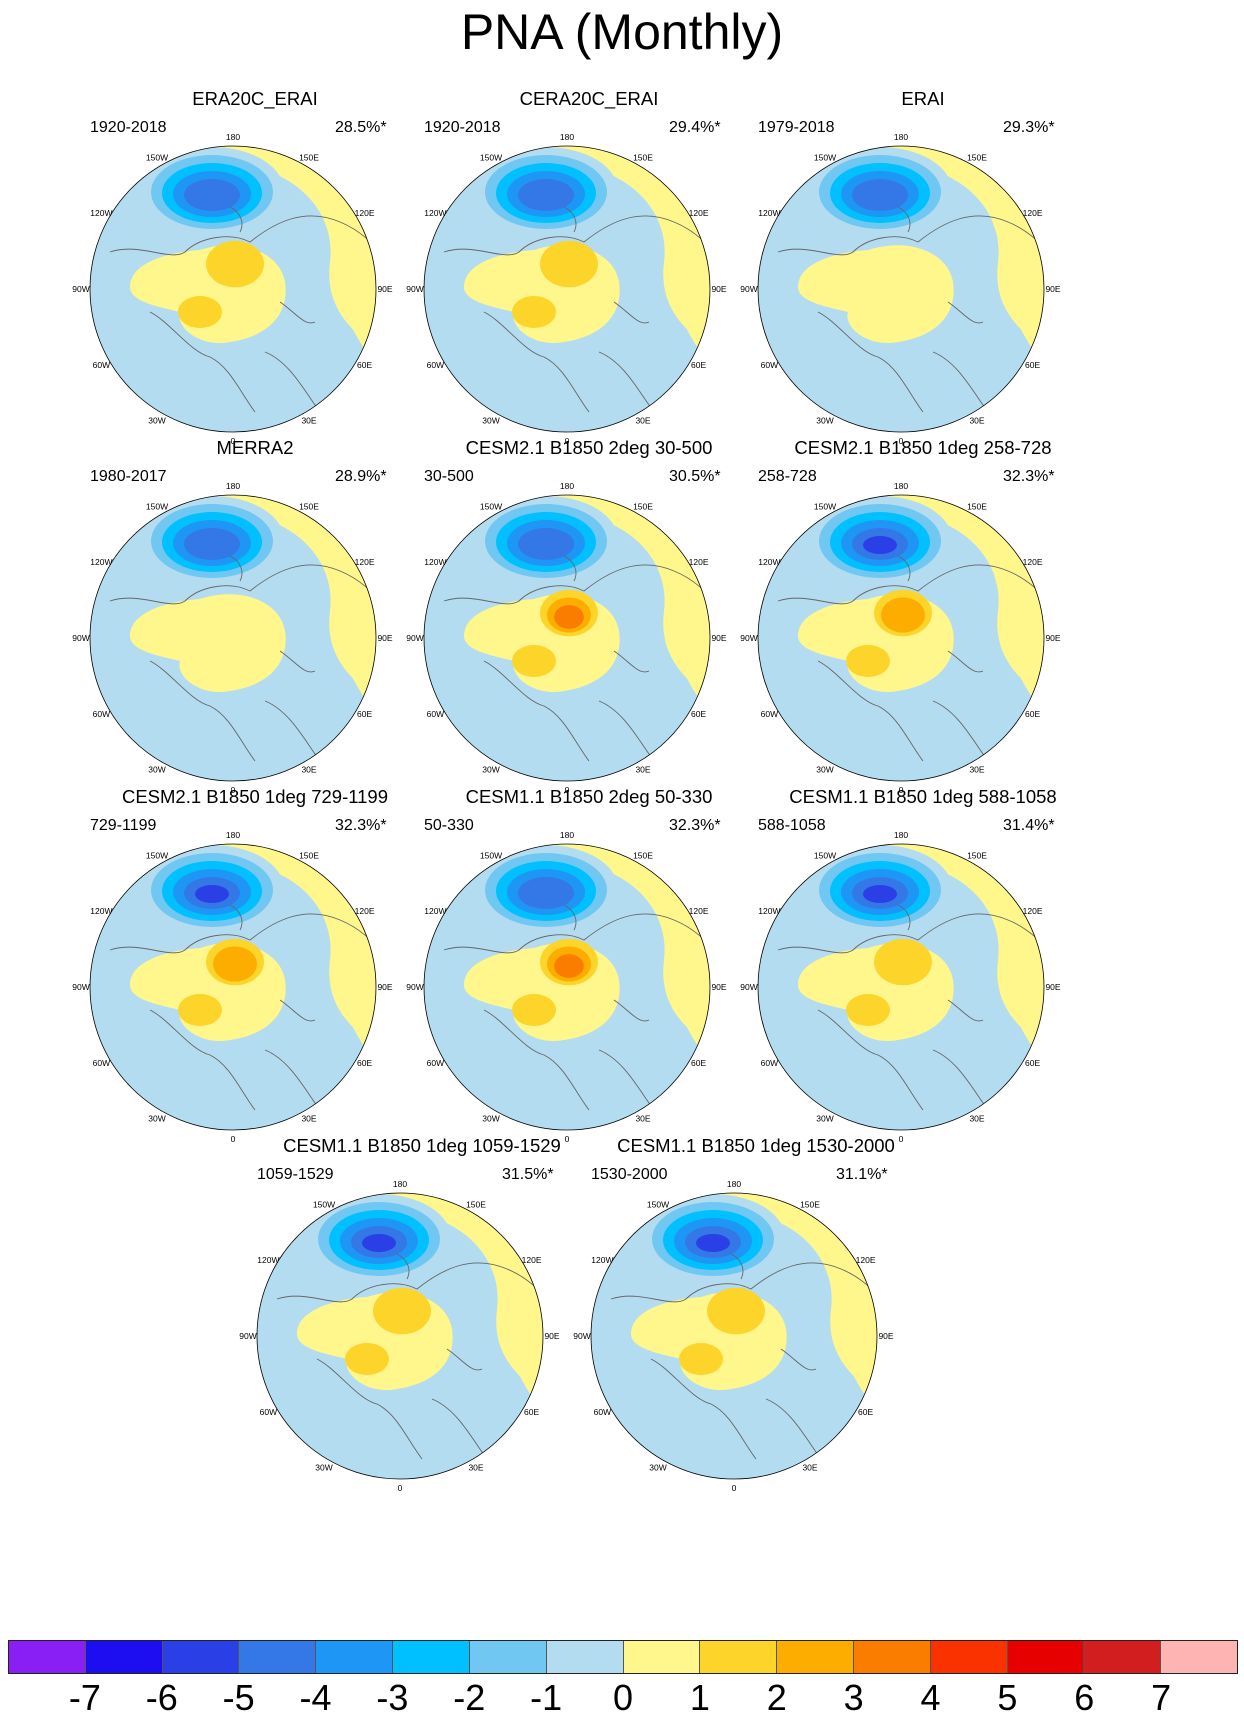 The image size is (1244, 1723). I want to click on panel-period: 1979-2018, so click(796, 127).